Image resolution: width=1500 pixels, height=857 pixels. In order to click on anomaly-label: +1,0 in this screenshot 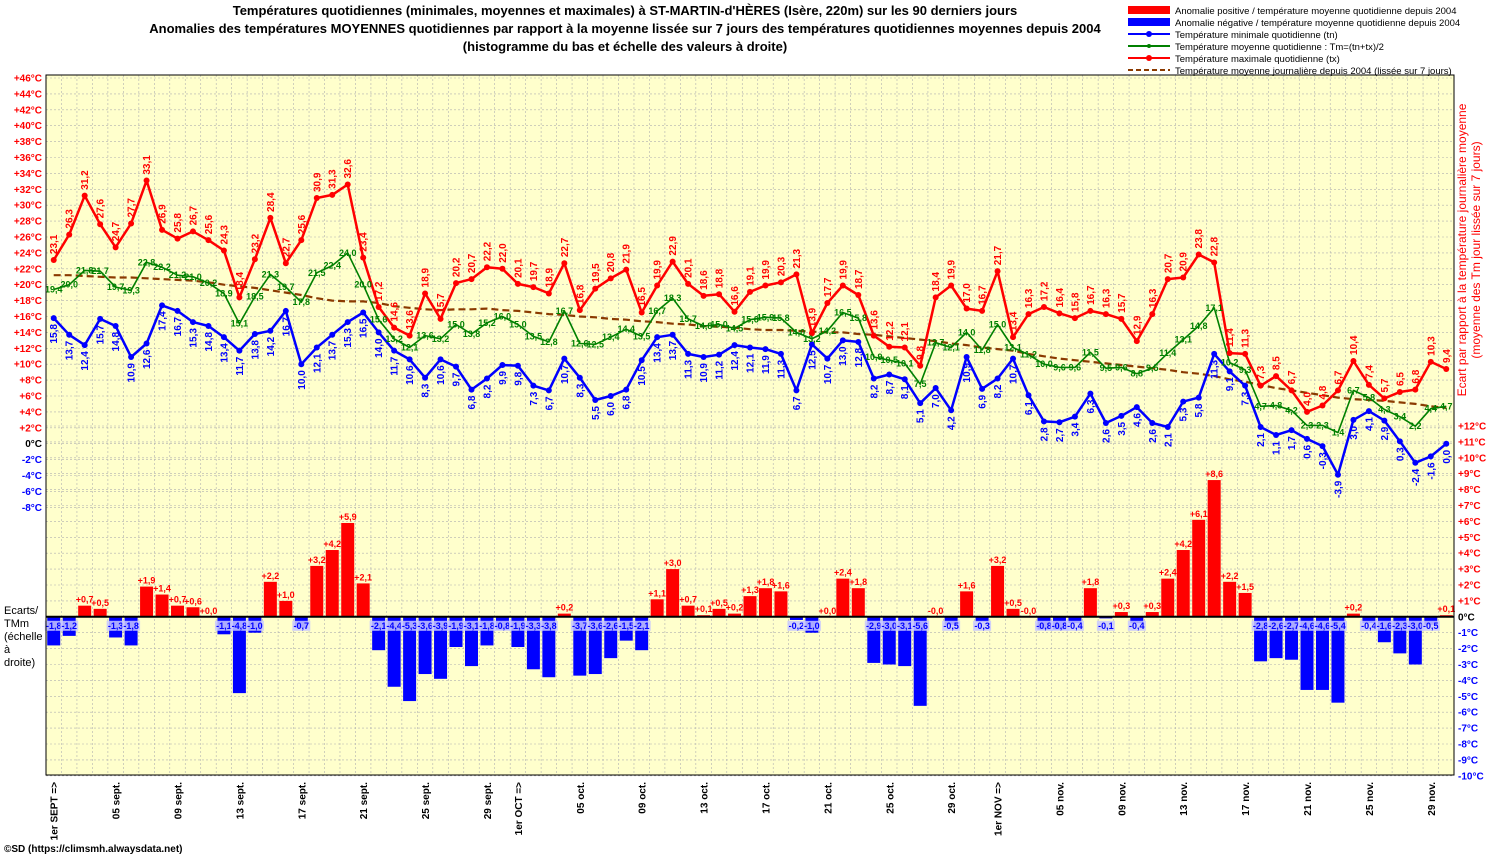, I will do `click(286, 595)`.